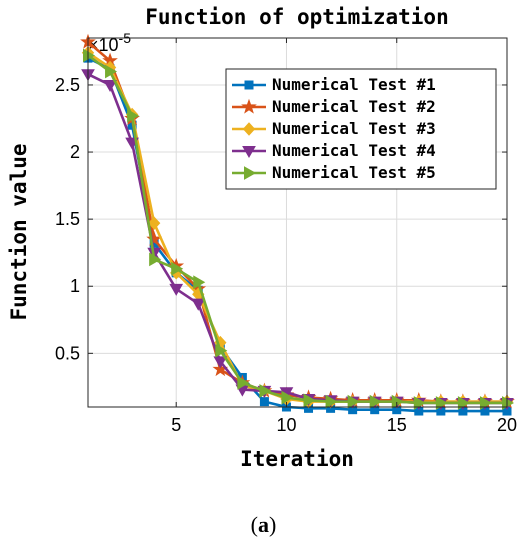 The height and width of the screenshot is (550, 527). Describe the element at coordinates (273, 524) in the screenshot. I see `caption-close: )` at that location.